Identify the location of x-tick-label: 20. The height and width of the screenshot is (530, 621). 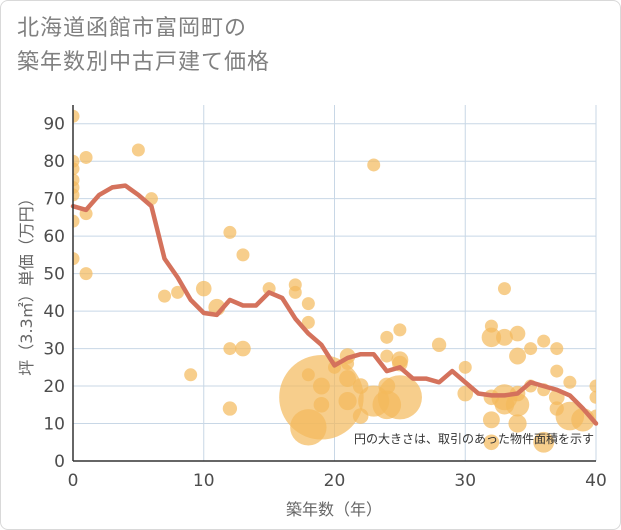
(335, 481).